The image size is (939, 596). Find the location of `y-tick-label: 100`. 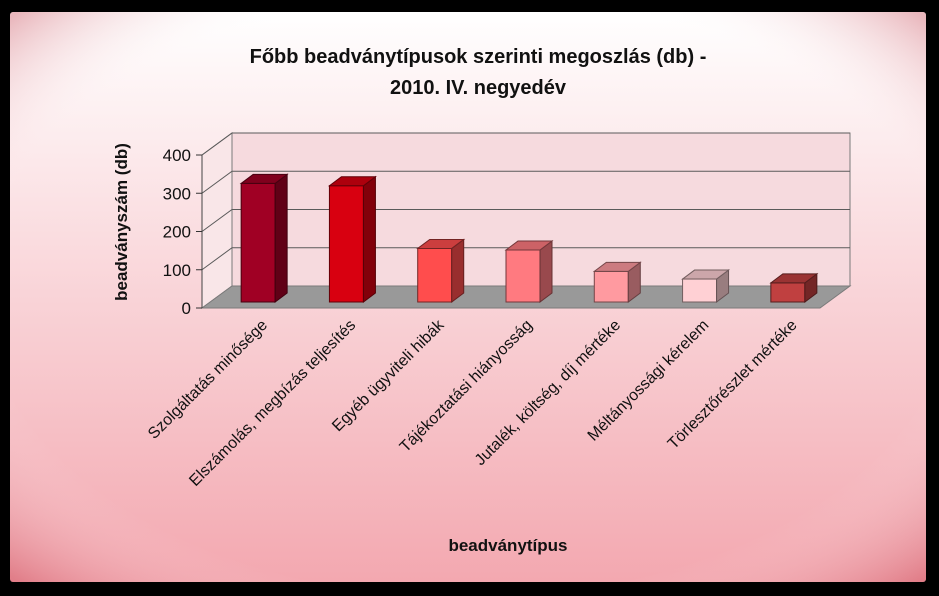

y-tick-label: 100 is located at coordinates (177, 270).